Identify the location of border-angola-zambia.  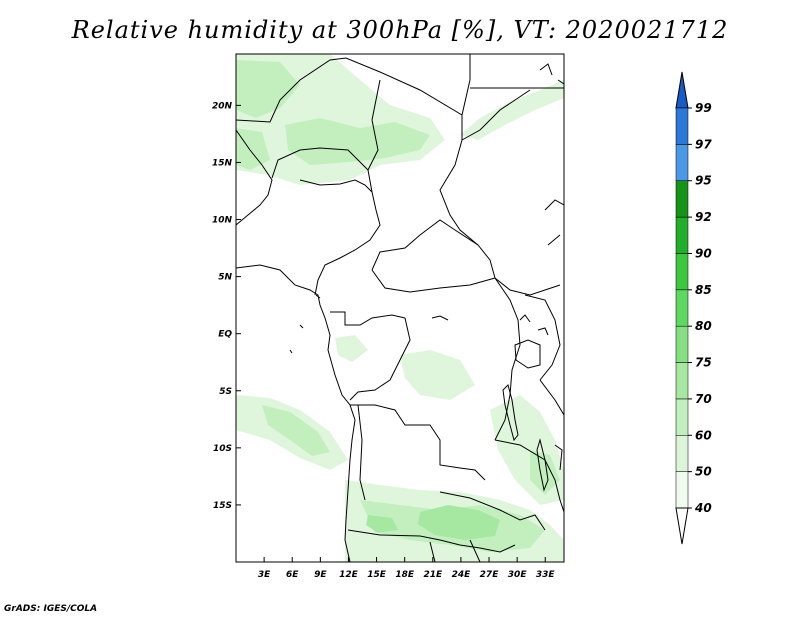
(361, 452).